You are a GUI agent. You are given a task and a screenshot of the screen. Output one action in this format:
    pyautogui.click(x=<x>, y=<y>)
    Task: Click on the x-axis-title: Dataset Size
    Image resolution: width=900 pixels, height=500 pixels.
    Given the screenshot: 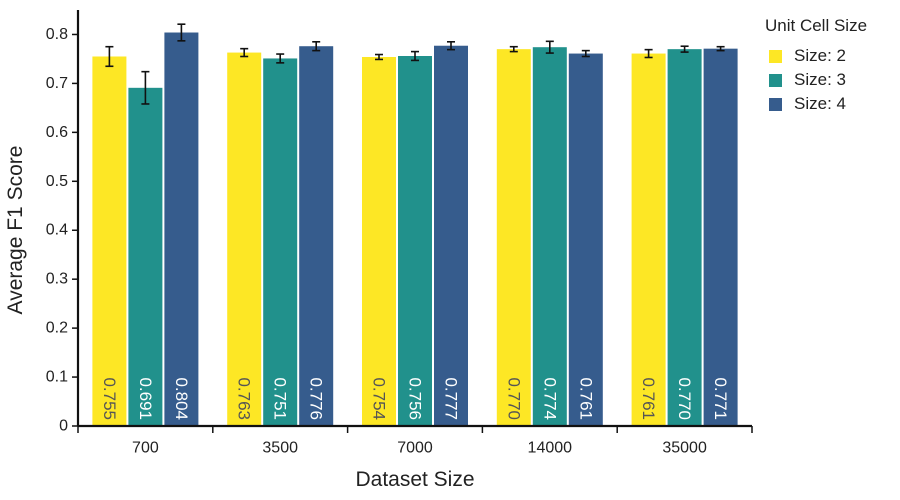 What is the action you would take?
    pyautogui.click(x=414, y=479)
    